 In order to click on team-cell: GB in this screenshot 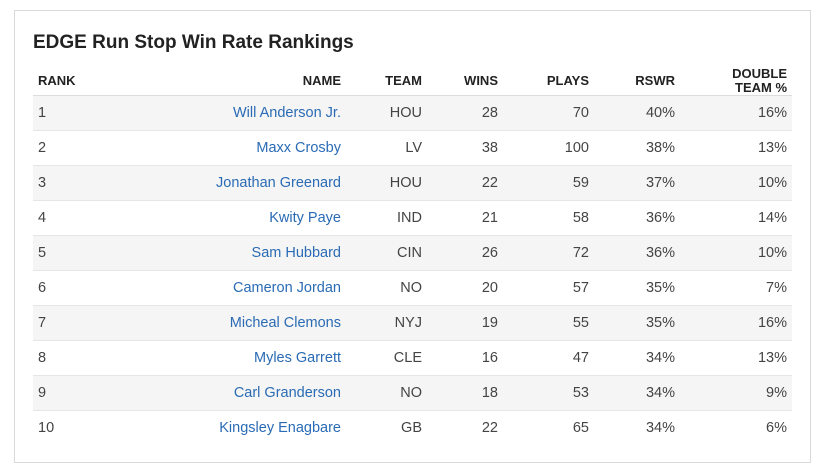, I will do `click(386, 427)`.